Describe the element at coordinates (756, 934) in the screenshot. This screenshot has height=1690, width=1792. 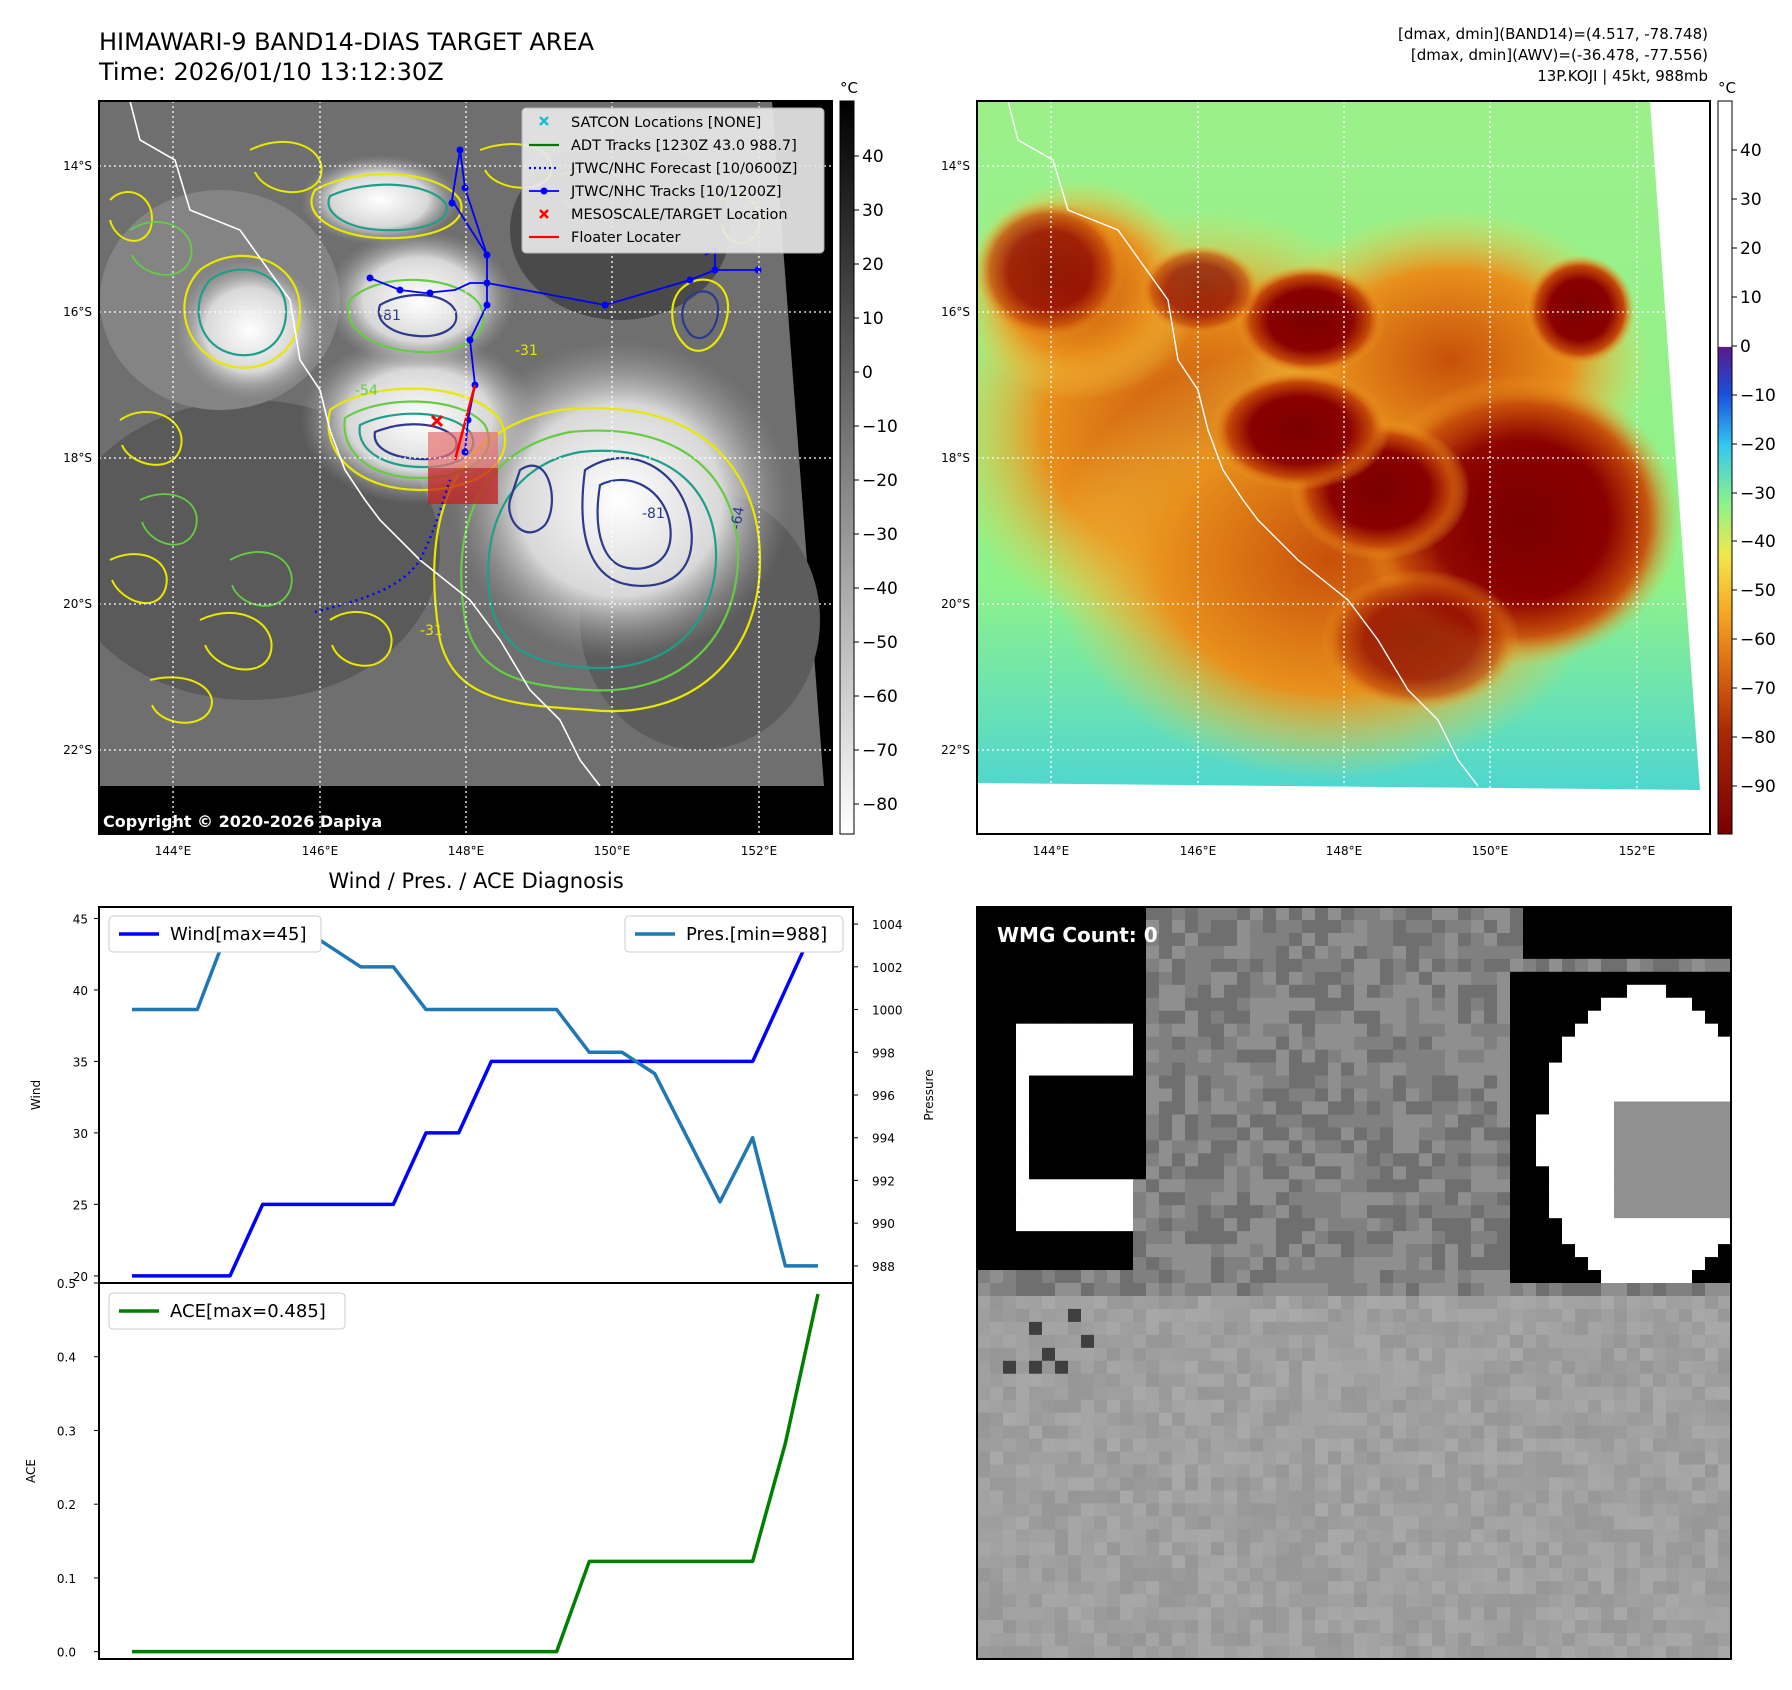
I see `pressure-legend-label: Pres.[min=988]` at that location.